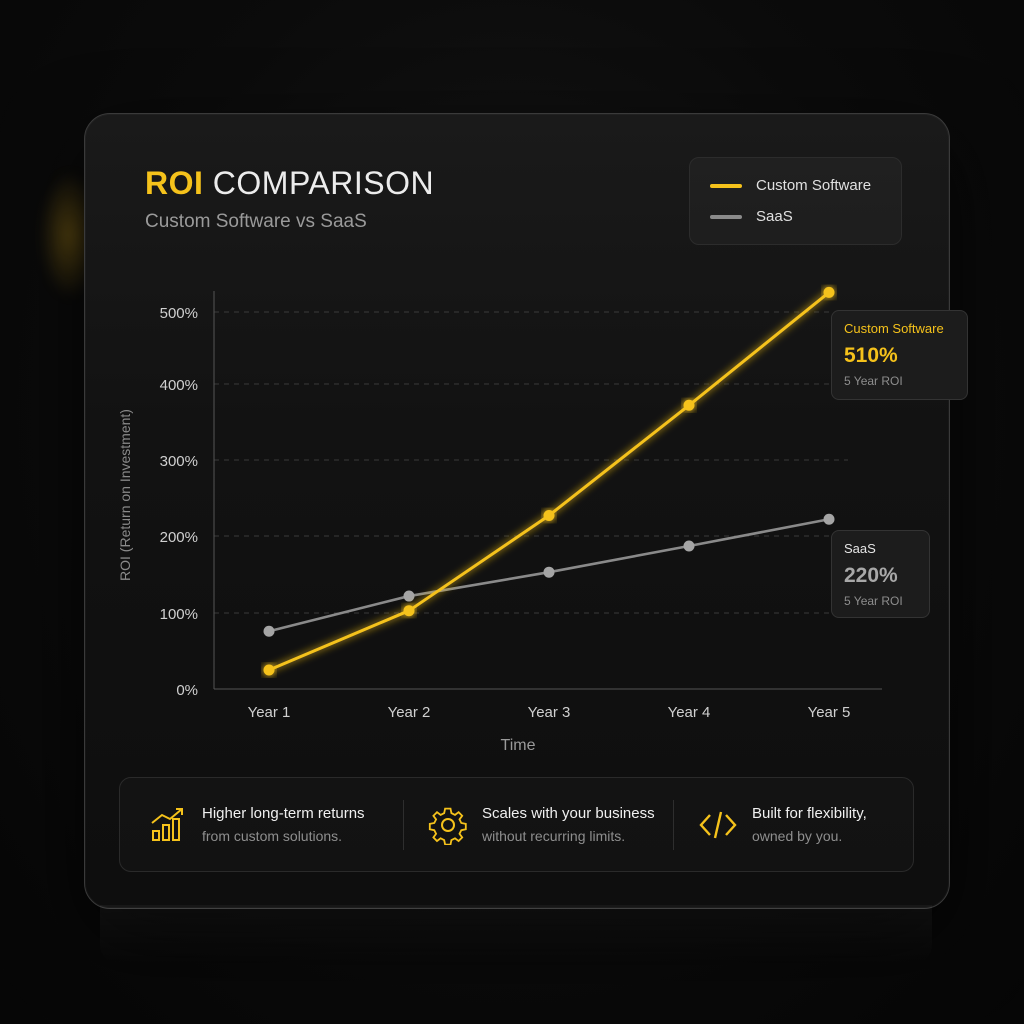 Image resolution: width=1024 pixels, height=1024 pixels. What do you see at coordinates (554, 836) in the screenshot?
I see `feature-2-desc: without recurring limits.` at bounding box center [554, 836].